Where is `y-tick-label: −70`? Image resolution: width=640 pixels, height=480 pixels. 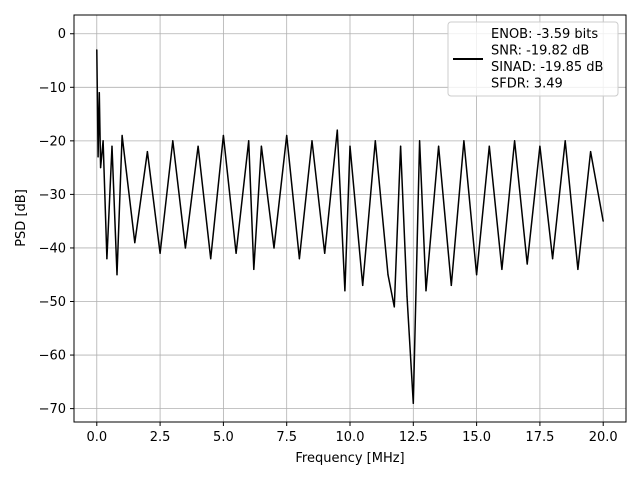 y-tick-label: −70 is located at coordinates (52, 409).